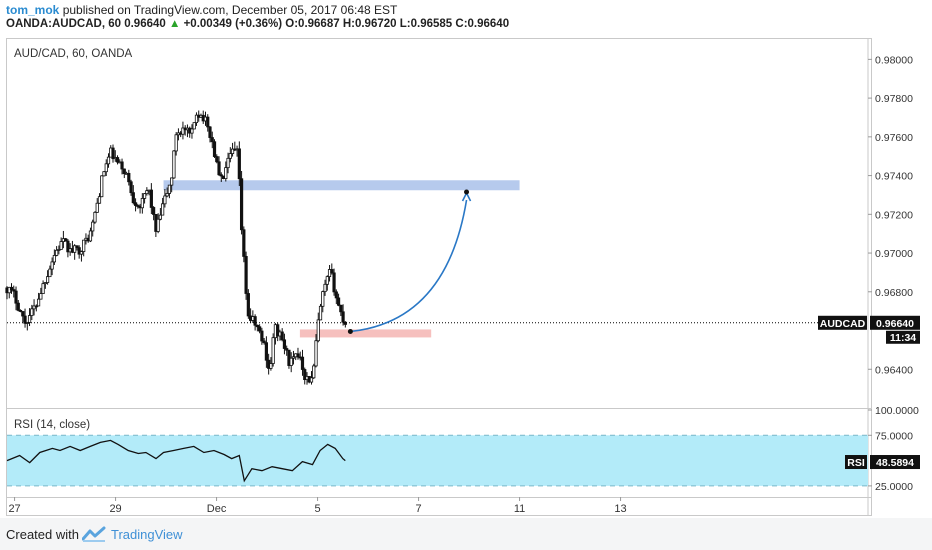 Image resolution: width=932 pixels, height=550 pixels. Describe the element at coordinates (73, 54) in the screenshot. I see `chart-title: AUD/CAD, 60, OANDA` at that location.